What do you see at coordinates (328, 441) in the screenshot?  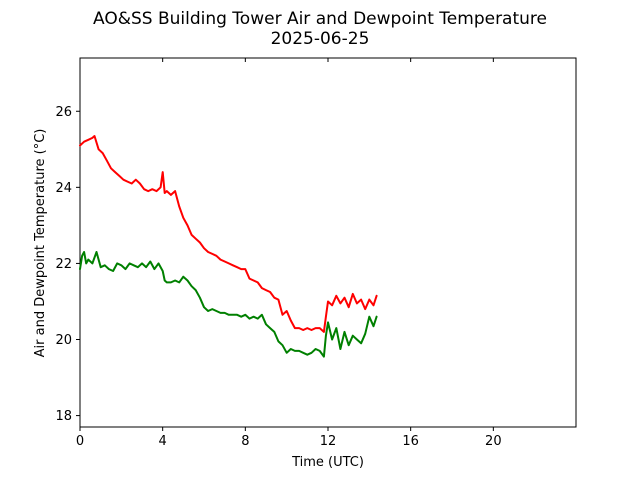 I see `x-tick-label: 12` at bounding box center [328, 441].